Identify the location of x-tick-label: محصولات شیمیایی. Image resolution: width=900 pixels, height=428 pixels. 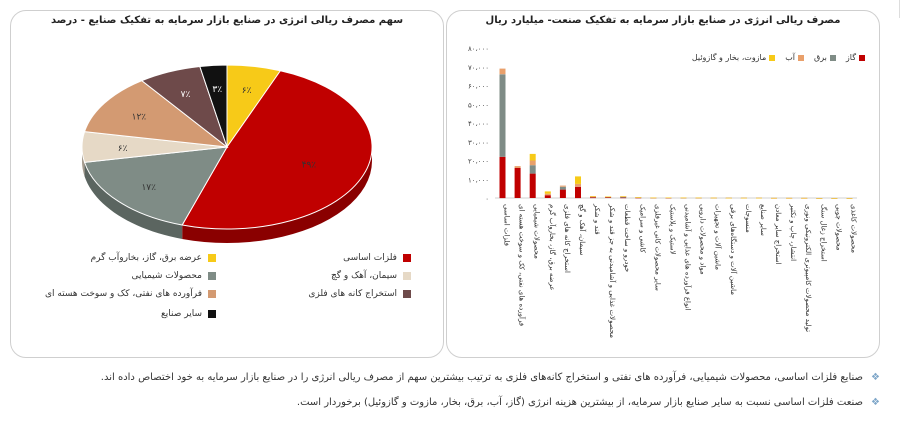
(537, 231).